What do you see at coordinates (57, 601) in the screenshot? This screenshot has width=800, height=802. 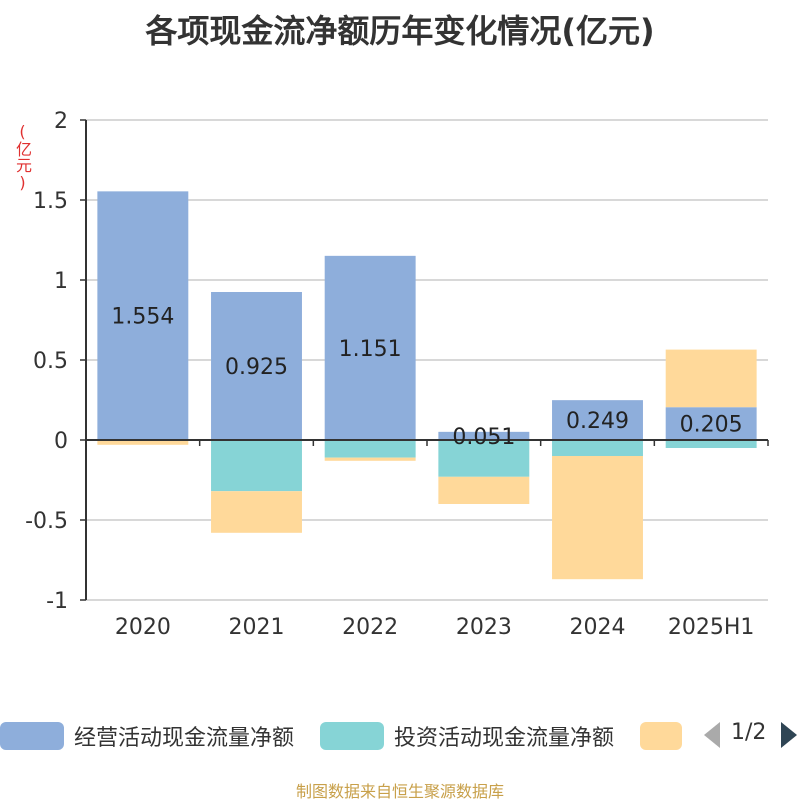 I see `y-tick-label: -1` at bounding box center [57, 601].